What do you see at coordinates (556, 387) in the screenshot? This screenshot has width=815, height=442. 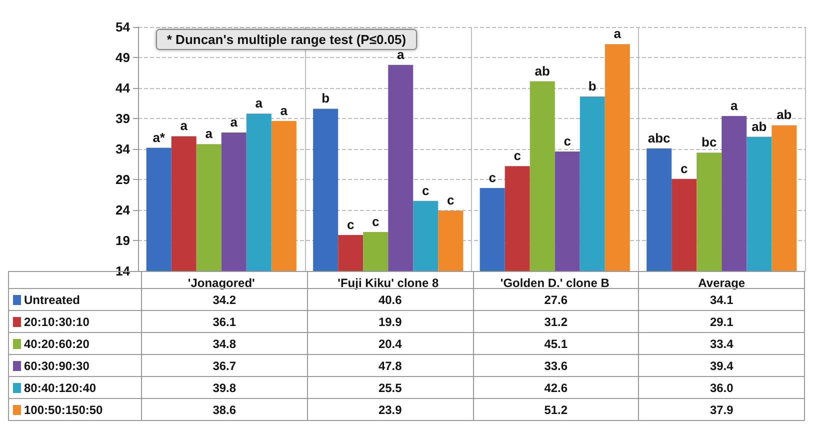 I see `data-label: 42.6` at bounding box center [556, 387].